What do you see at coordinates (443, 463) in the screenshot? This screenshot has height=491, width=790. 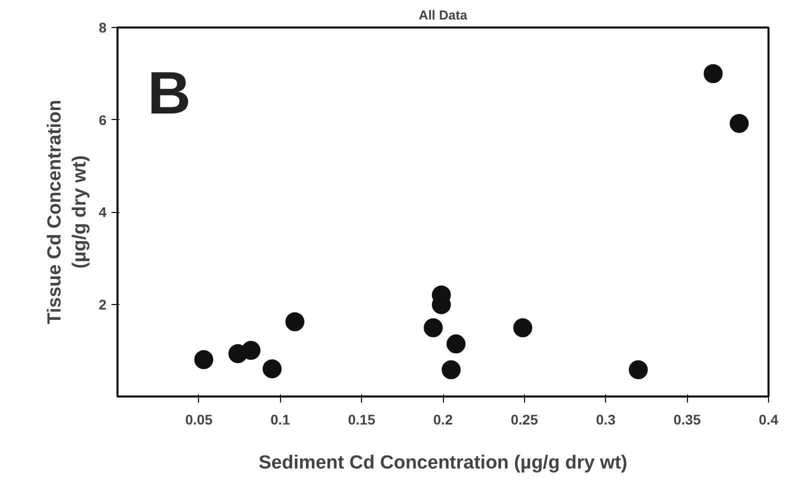 I see `x-axis-title: Sediment Cd Concentration (µg/g dry wt)` at bounding box center [443, 463].